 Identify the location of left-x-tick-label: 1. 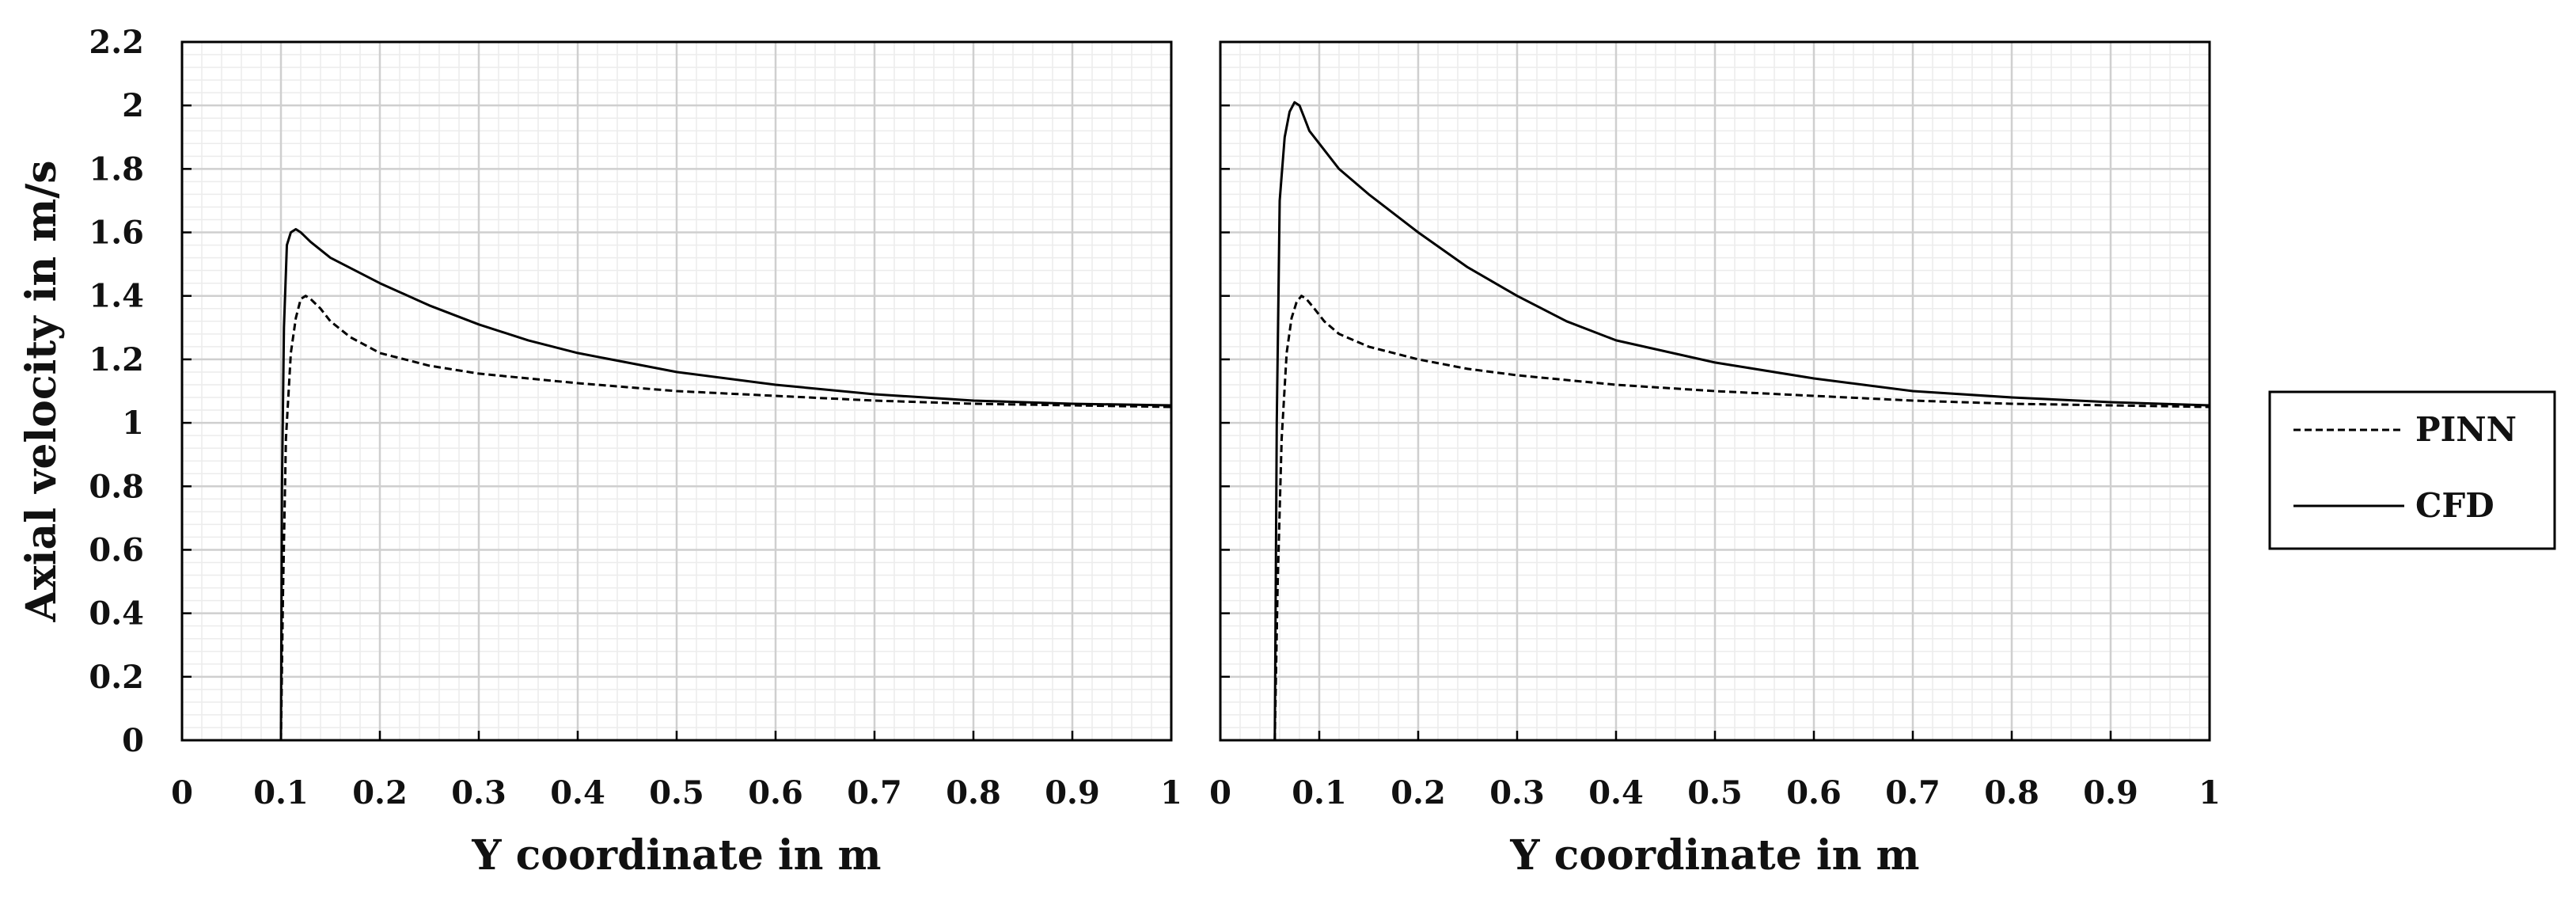
(1171, 792).